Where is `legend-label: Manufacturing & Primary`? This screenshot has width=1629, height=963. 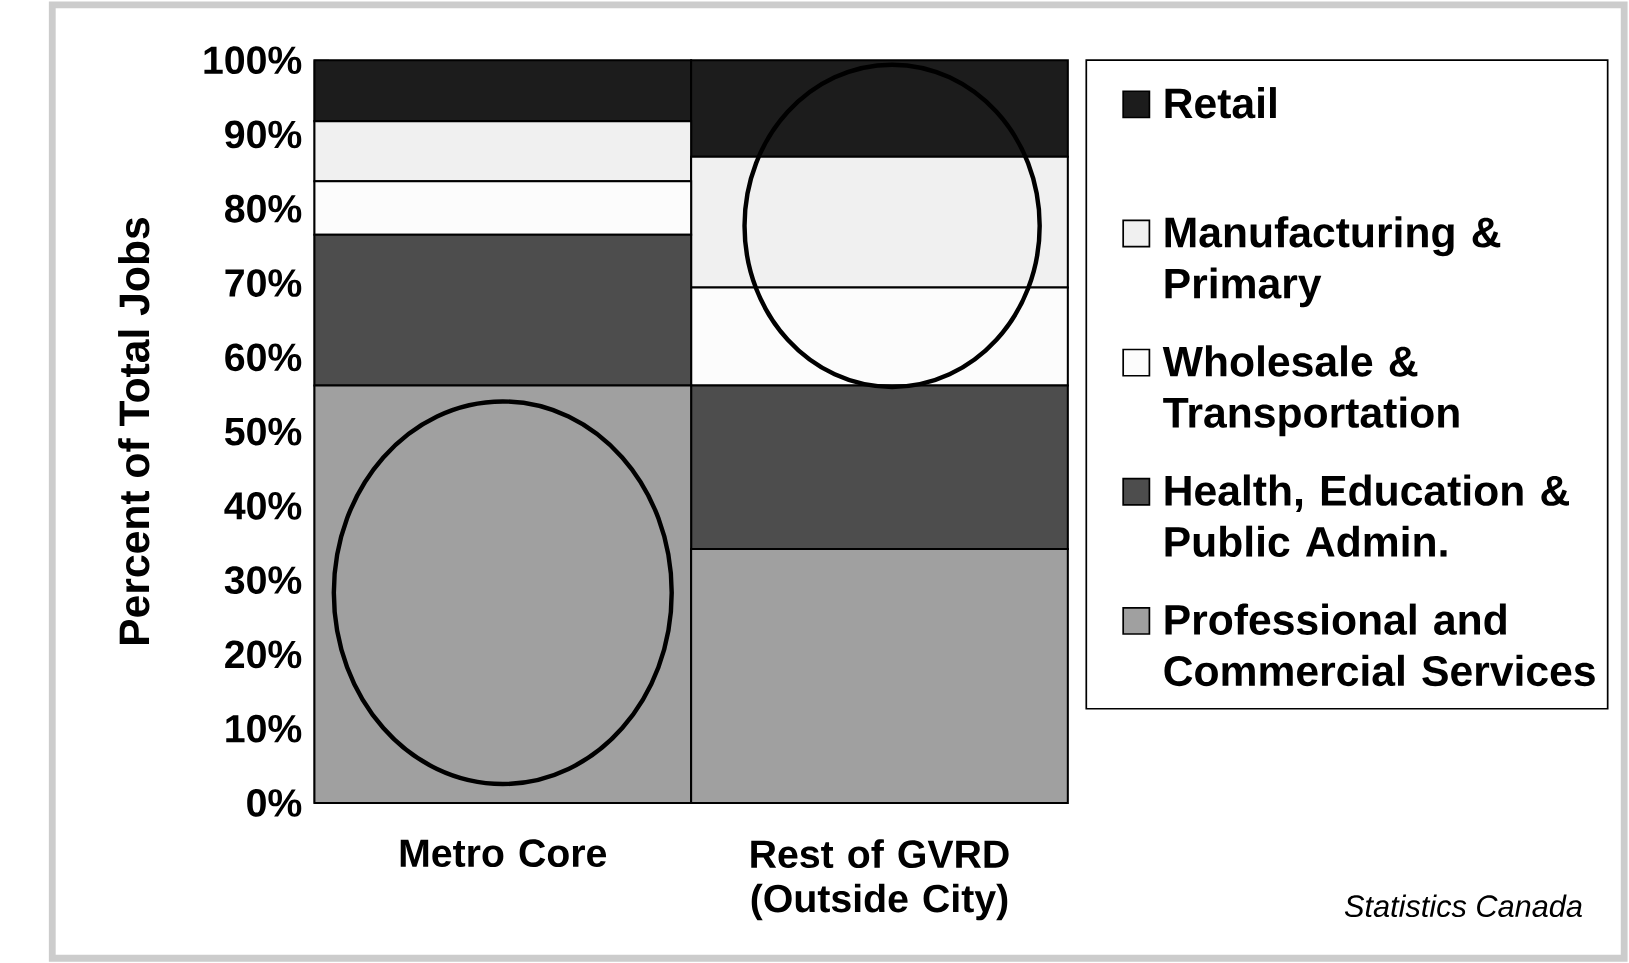
legend-label: Manufacturing & Primary is located at coordinates (1333, 262).